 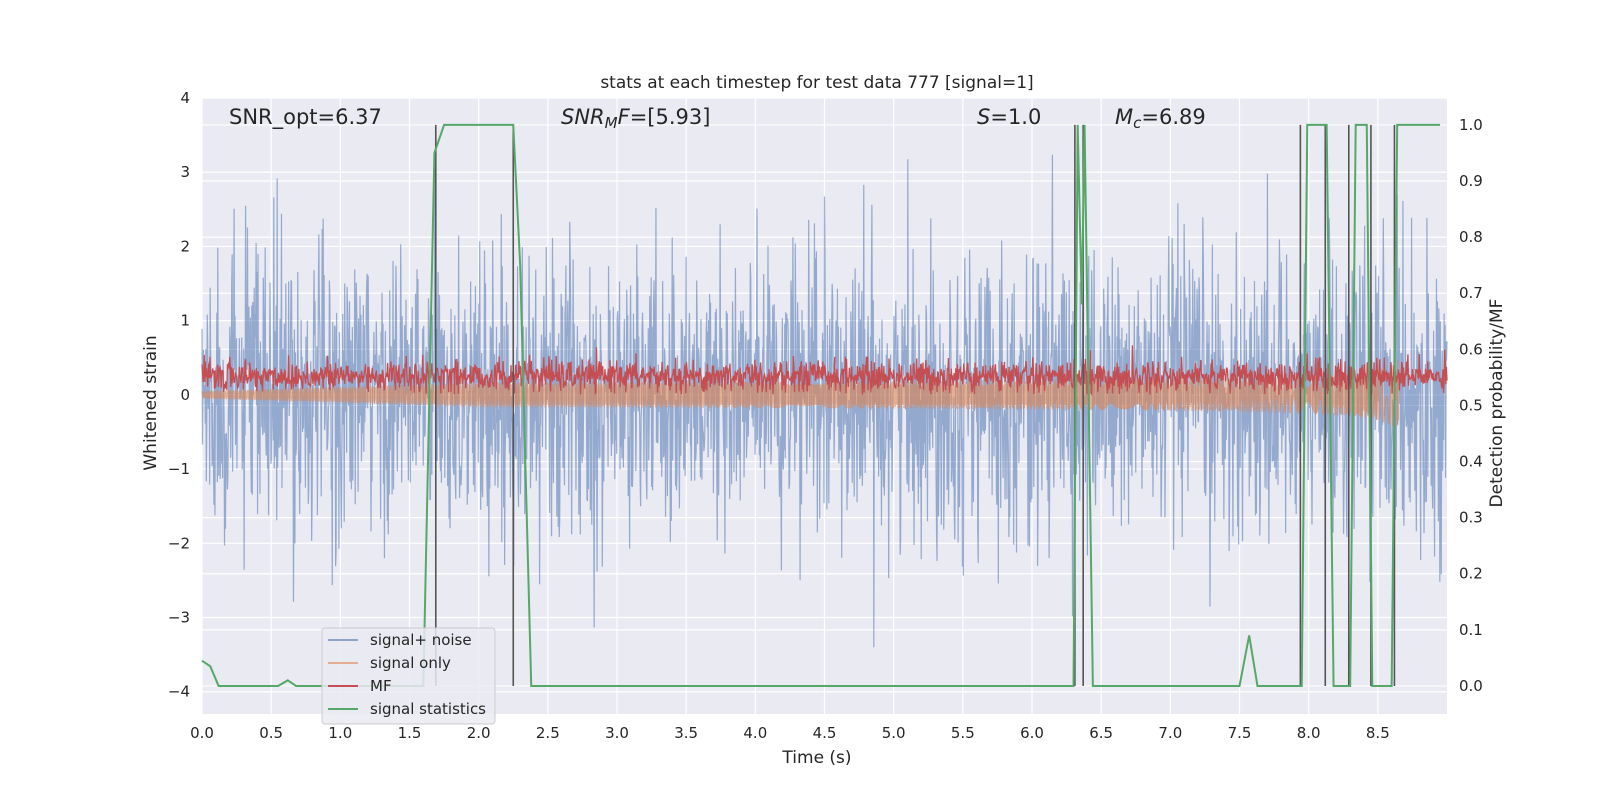 I want to click on x-axis-title: Time (s), so click(x=816, y=758).